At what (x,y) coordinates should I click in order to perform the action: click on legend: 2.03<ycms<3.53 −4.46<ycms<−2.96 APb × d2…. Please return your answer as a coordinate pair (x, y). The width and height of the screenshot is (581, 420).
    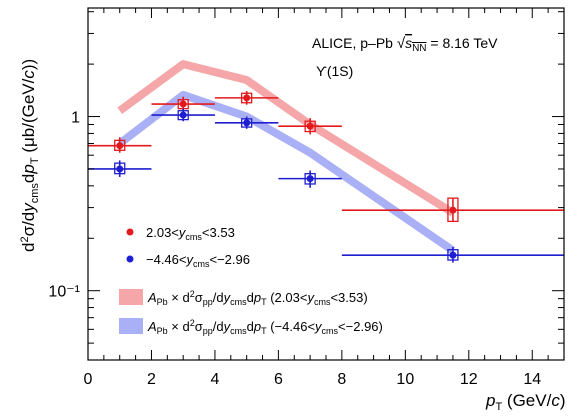
    Looking at the image, I should click on (251, 280).